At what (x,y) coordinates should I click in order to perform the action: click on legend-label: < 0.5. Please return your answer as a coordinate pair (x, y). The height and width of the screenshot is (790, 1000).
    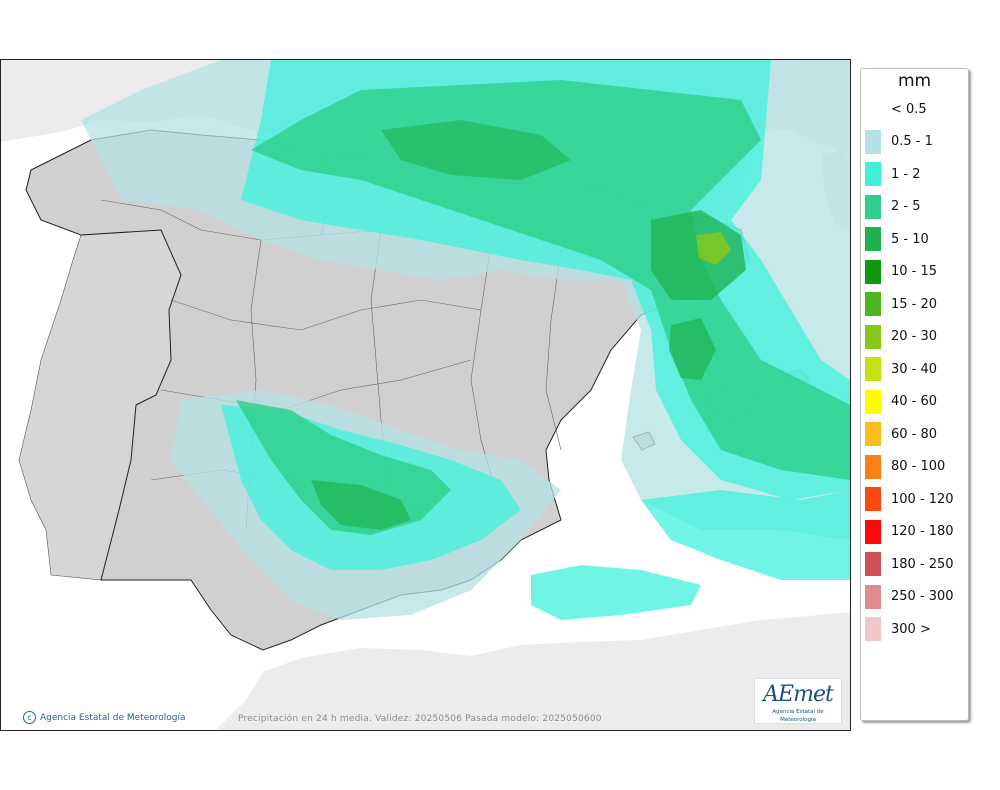
    Looking at the image, I should click on (909, 109).